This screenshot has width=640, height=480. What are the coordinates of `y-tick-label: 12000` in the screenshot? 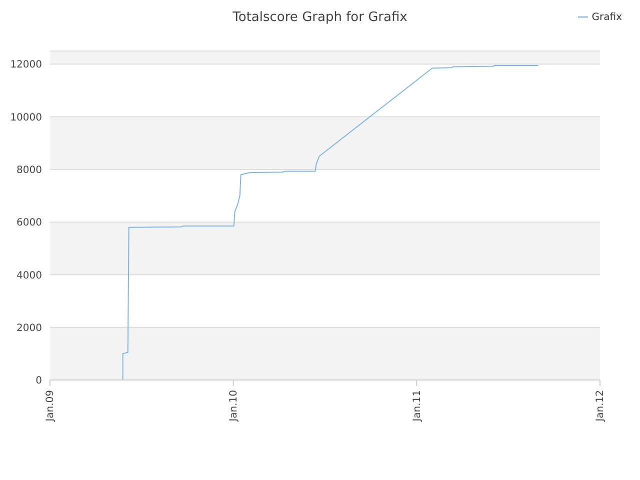 It's located at (26, 65).